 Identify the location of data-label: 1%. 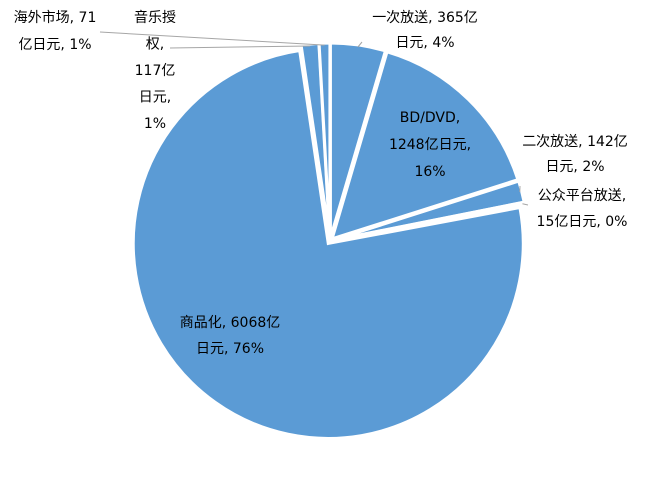
(155, 124).